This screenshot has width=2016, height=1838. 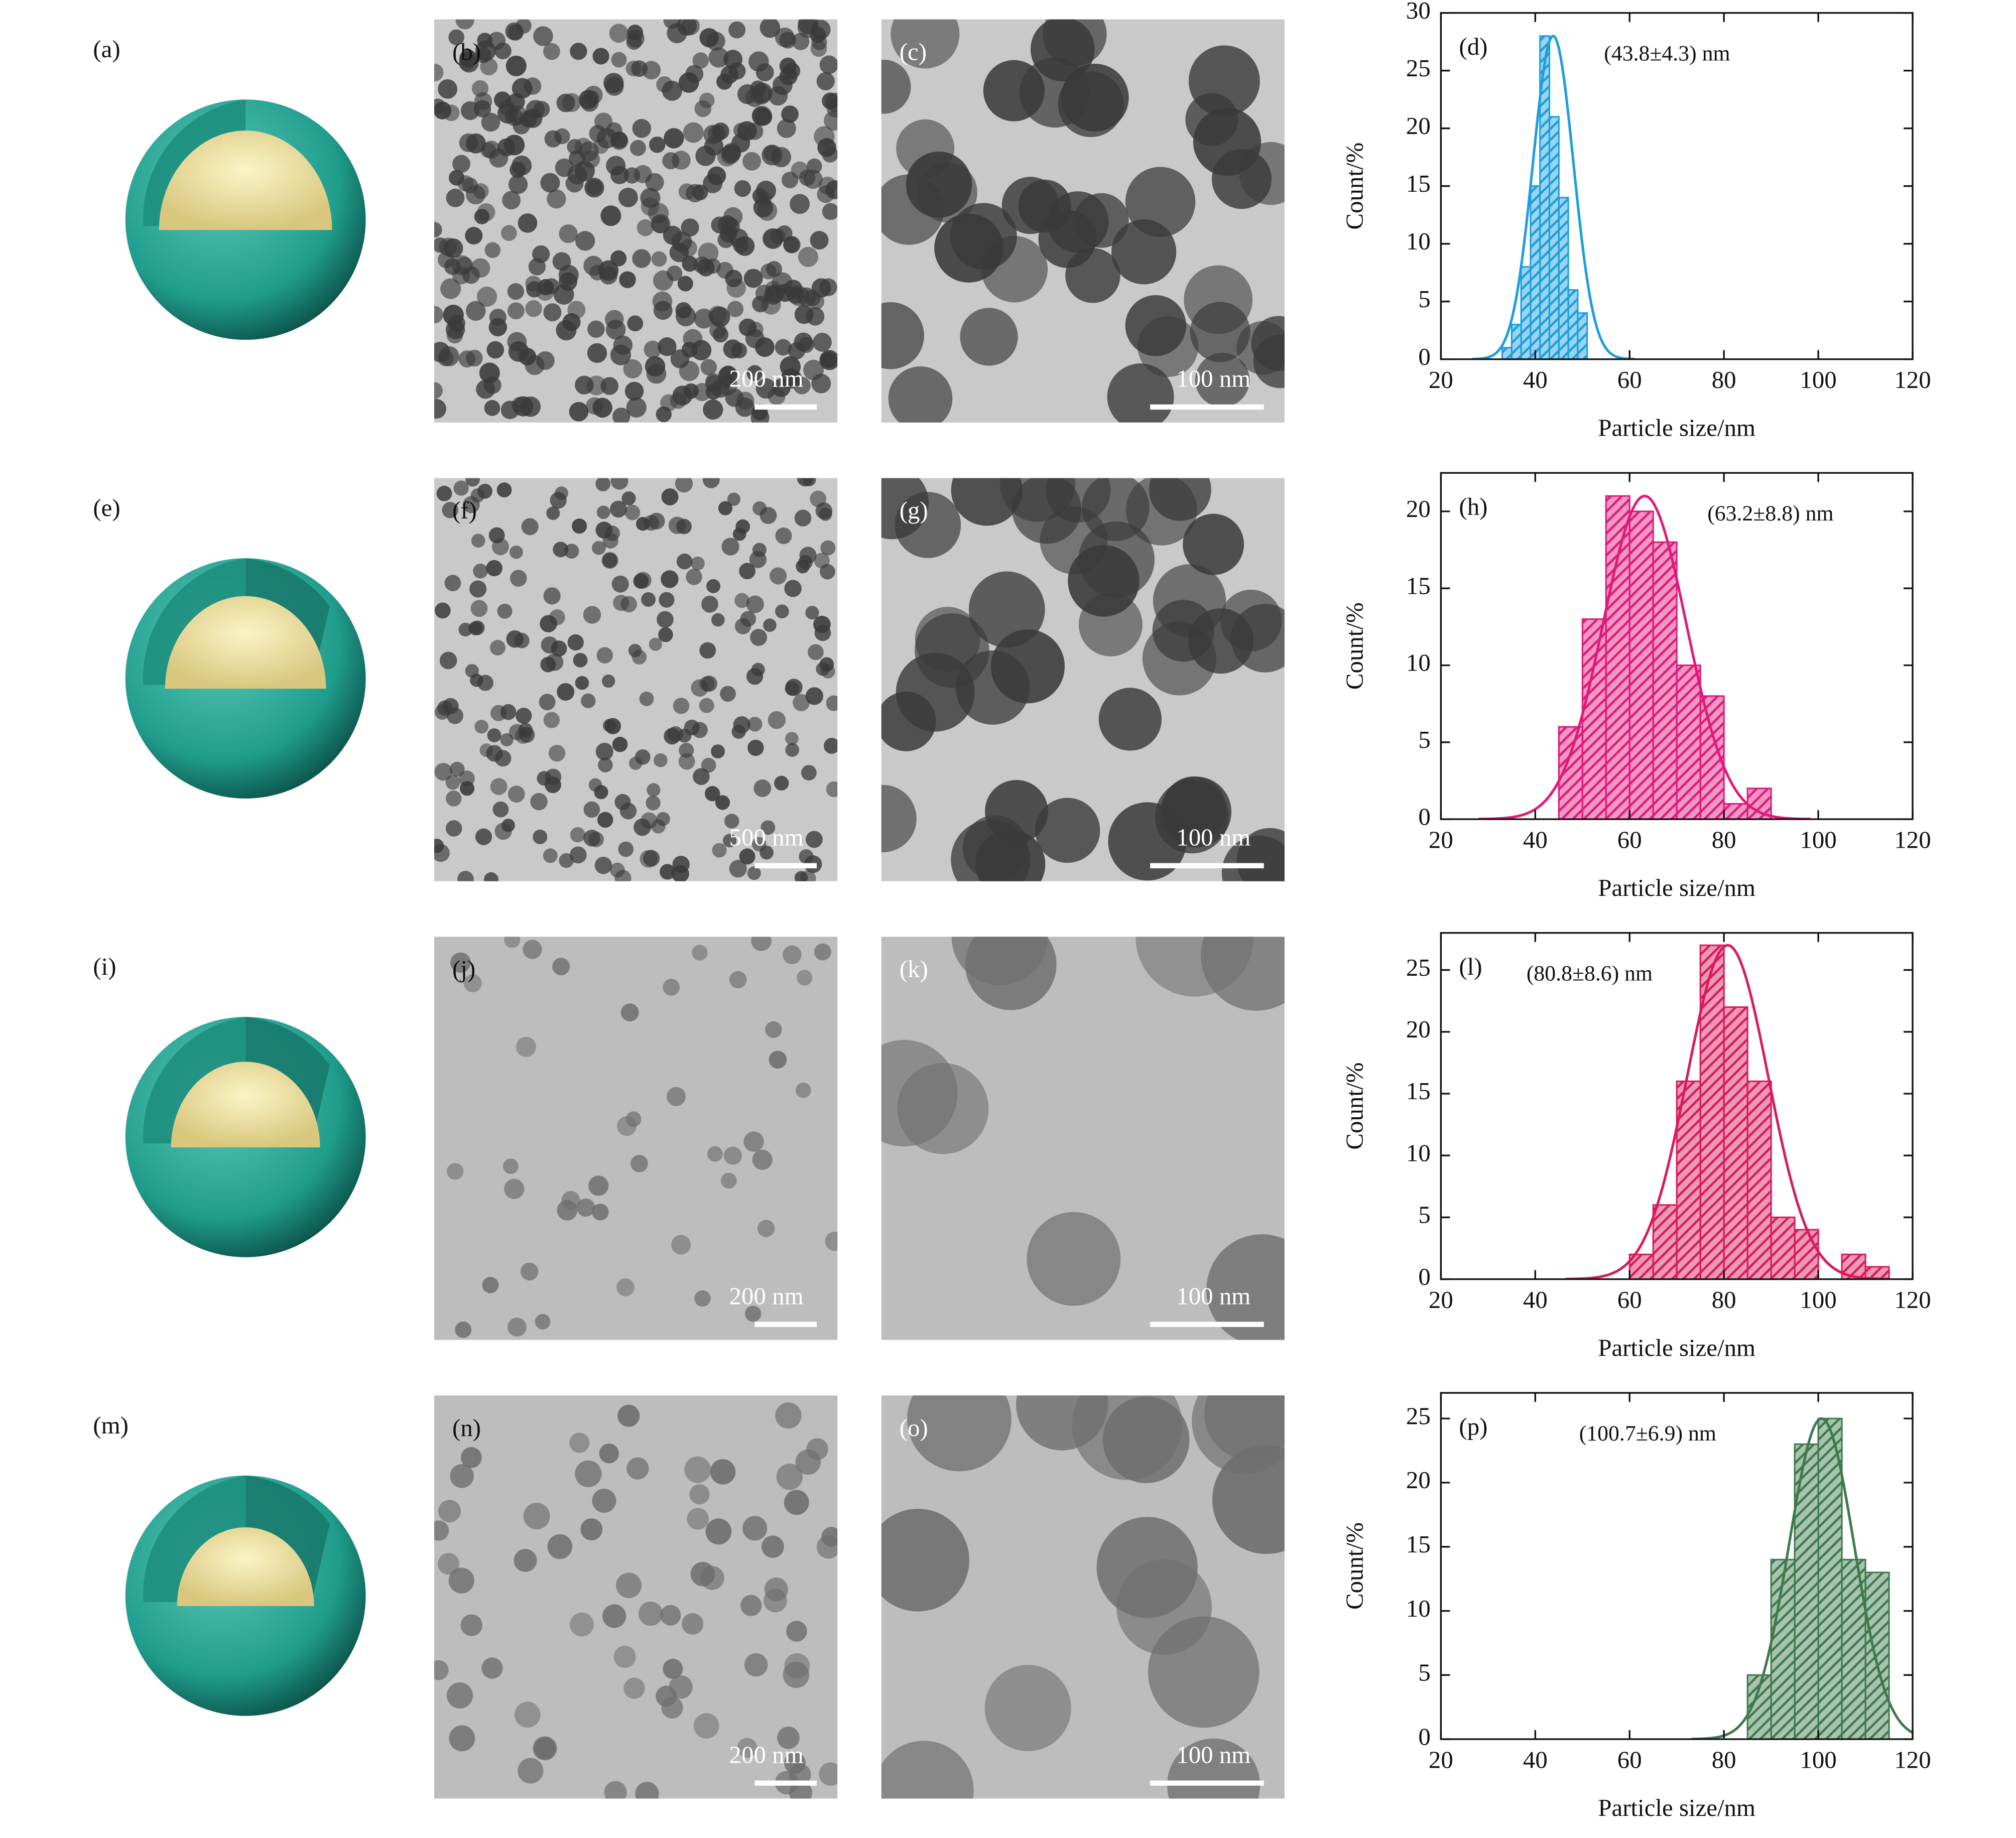 I want to click on y-tick-label: 0, so click(x=1424, y=1736).